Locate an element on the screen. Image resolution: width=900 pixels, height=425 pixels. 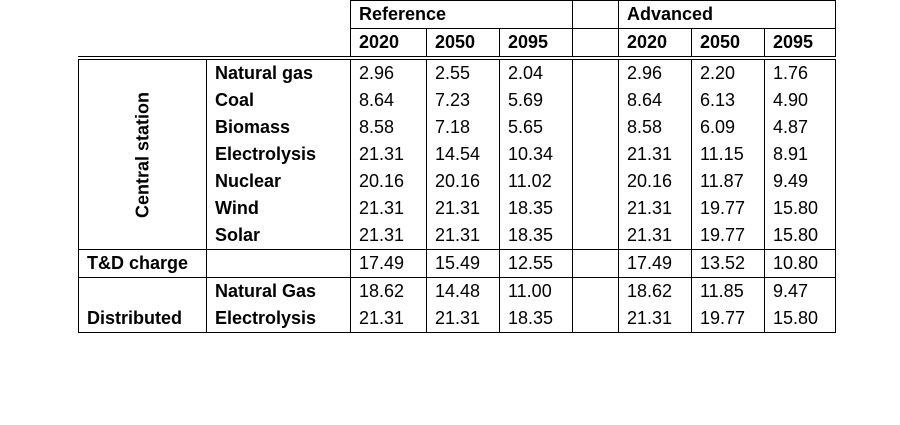
table-row: Biomass 8.58 7.18 5.65 8.58 6.09 4.87 is located at coordinates (457, 127).